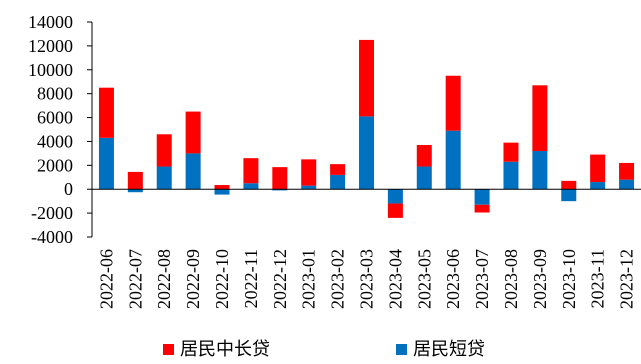 The height and width of the screenshot is (364, 641). What do you see at coordinates (225, 349) in the screenshot?
I see `legend-label-series-1: 居民中长贷` at bounding box center [225, 349].